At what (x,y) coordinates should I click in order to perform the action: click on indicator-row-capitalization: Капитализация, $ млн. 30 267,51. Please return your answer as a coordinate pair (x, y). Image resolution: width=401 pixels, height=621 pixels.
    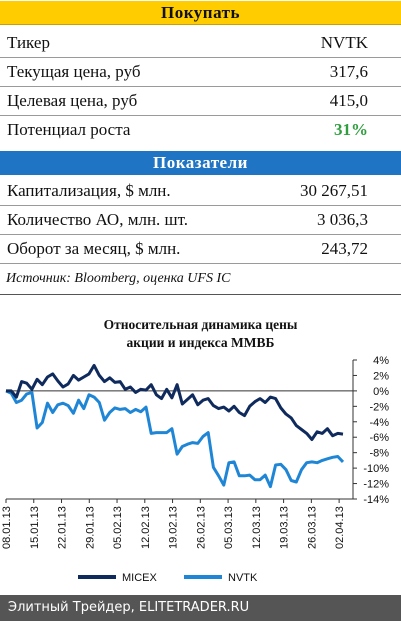
    Looking at the image, I should click on (200, 191).